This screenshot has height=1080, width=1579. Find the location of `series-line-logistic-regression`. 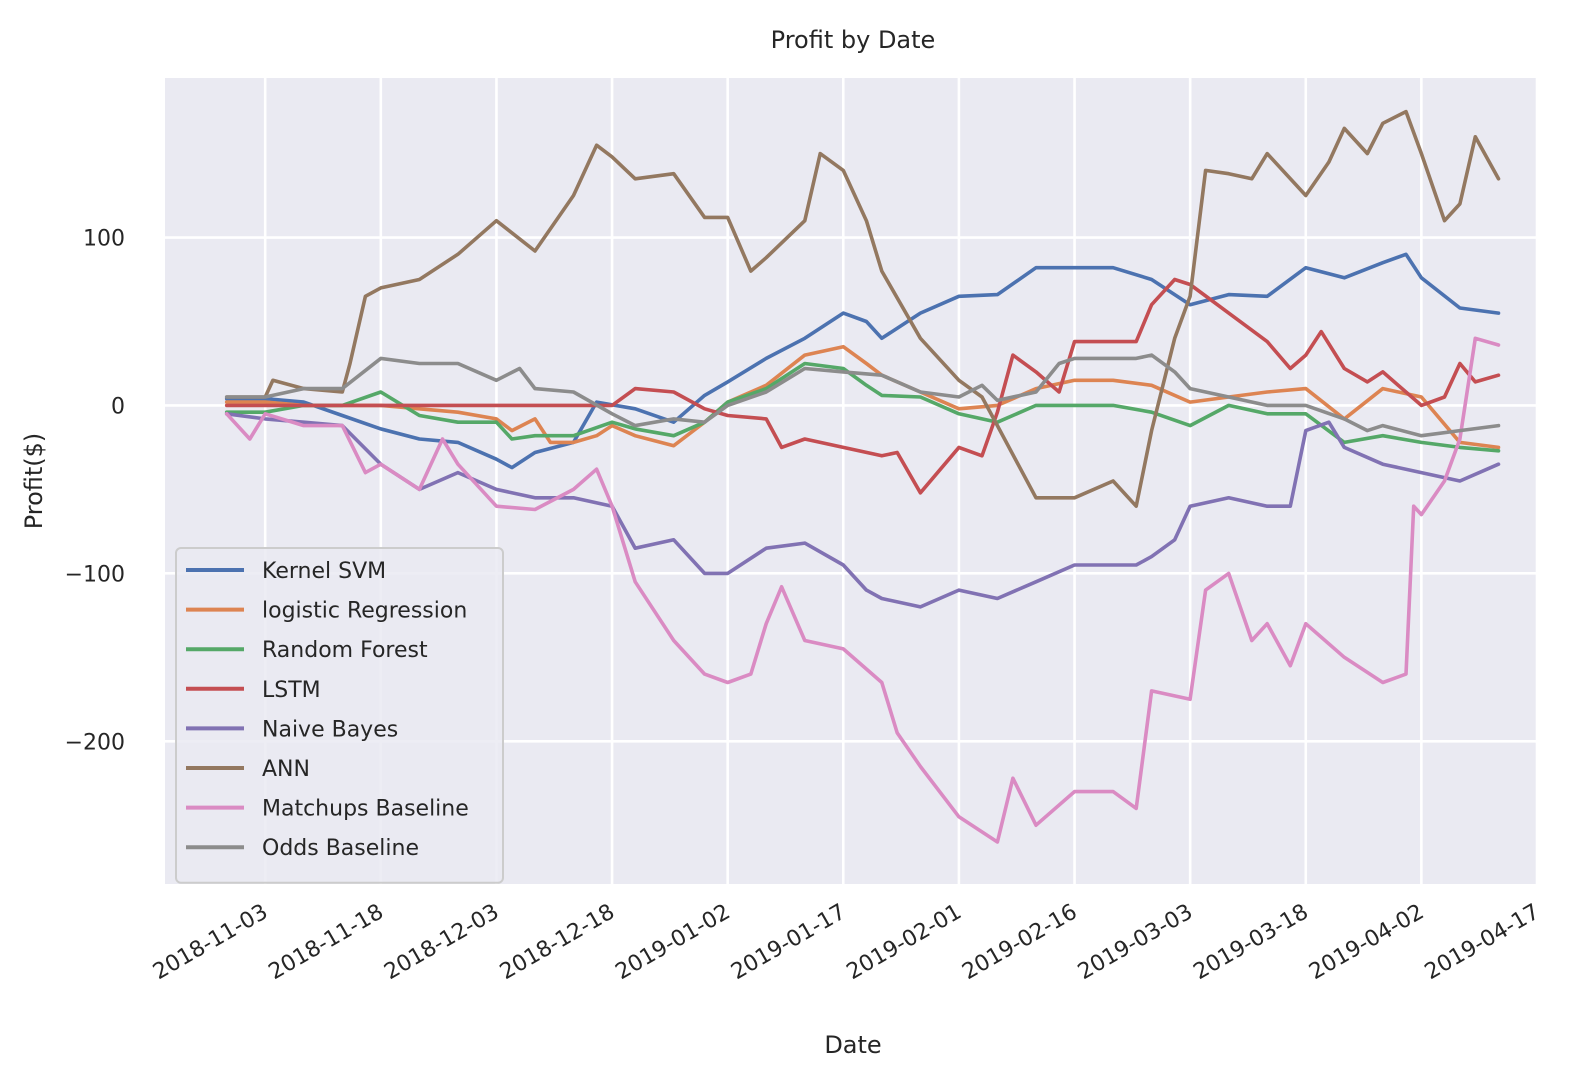

series-line-logistic-regression is located at coordinates (862, 397).